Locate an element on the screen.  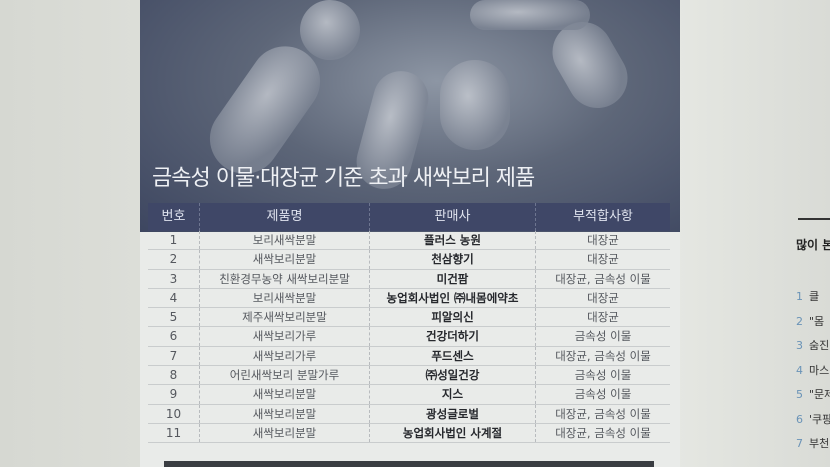
most-viewed-item: 5 "문제 is located at coordinates (813, 394).